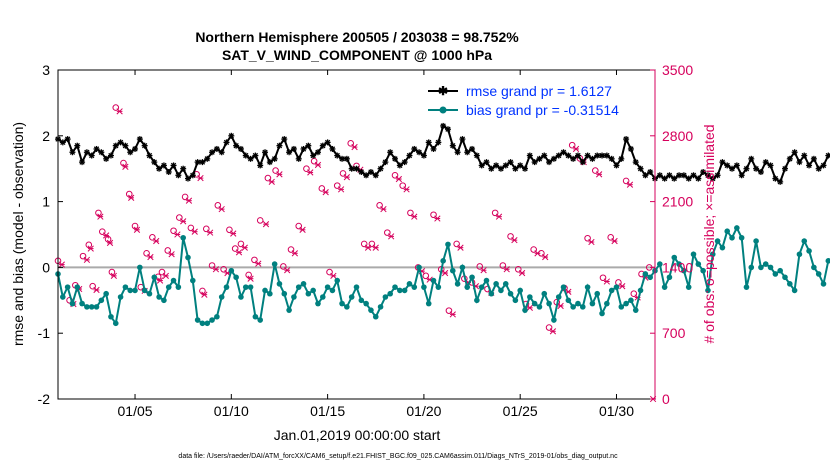 This screenshot has width=830, height=470. I want to click on y-left-tick-label: 0, so click(46, 267).